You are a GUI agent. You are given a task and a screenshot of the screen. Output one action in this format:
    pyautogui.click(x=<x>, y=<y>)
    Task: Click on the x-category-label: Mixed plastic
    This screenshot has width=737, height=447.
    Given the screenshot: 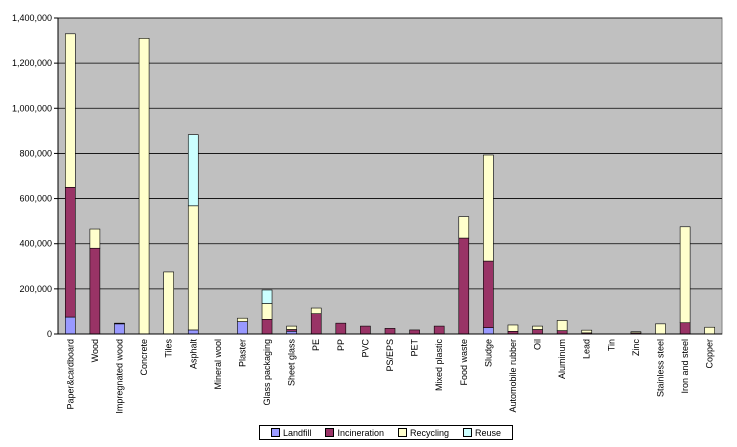 What is the action you would take?
    pyautogui.click(x=439, y=365)
    